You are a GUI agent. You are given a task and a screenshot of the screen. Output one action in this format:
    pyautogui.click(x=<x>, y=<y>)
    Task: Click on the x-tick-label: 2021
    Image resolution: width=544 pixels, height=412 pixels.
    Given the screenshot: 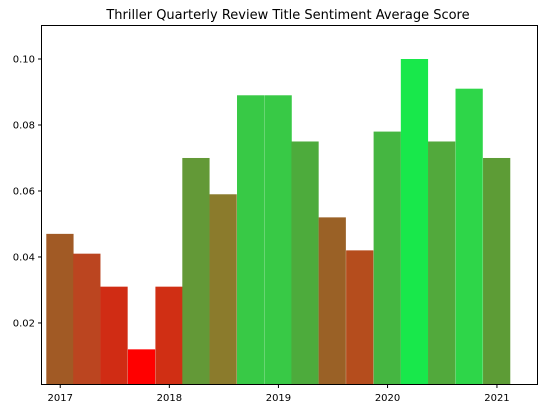 What is the action you would take?
    pyautogui.click(x=496, y=398)
    